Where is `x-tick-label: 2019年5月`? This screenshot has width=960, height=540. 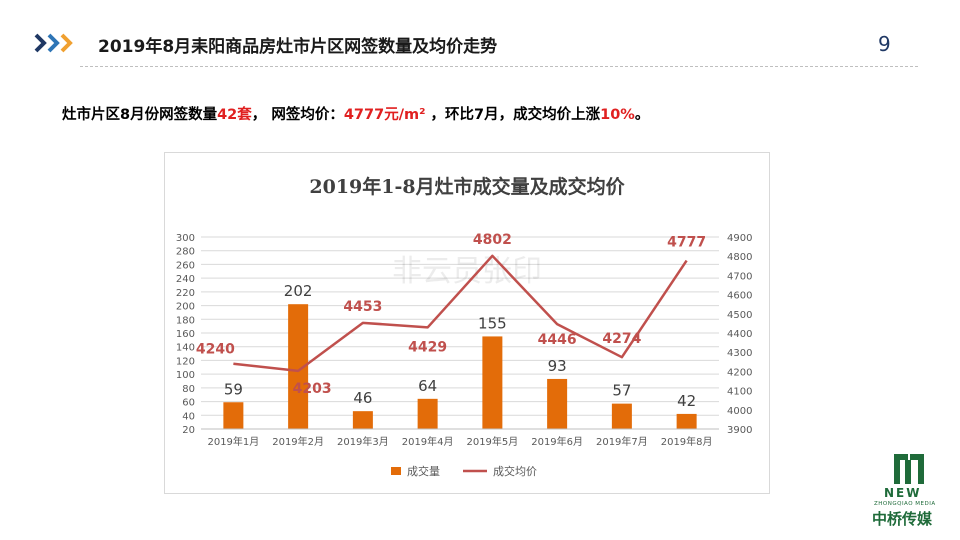
x-tick-label: 2019年5月 is located at coordinates (492, 441).